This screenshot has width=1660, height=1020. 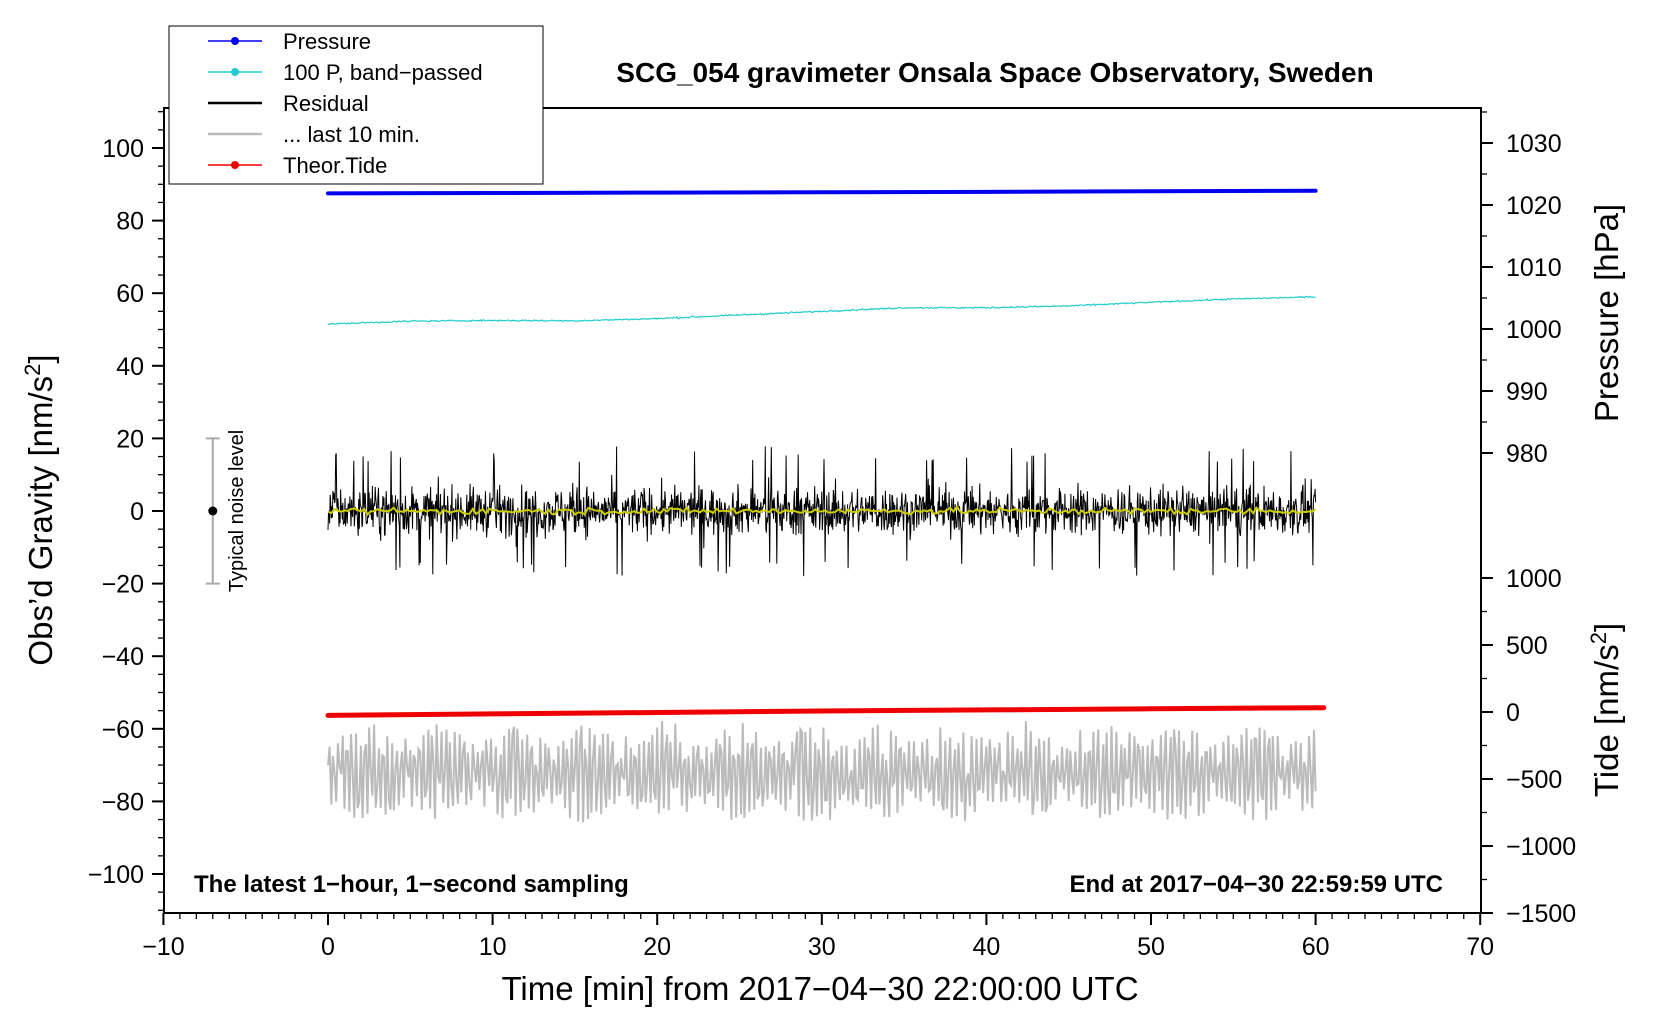 What do you see at coordinates (1534, 780) in the screenshot?
I see `tide-tick-label: −500` at bounding box center [1534, 780].